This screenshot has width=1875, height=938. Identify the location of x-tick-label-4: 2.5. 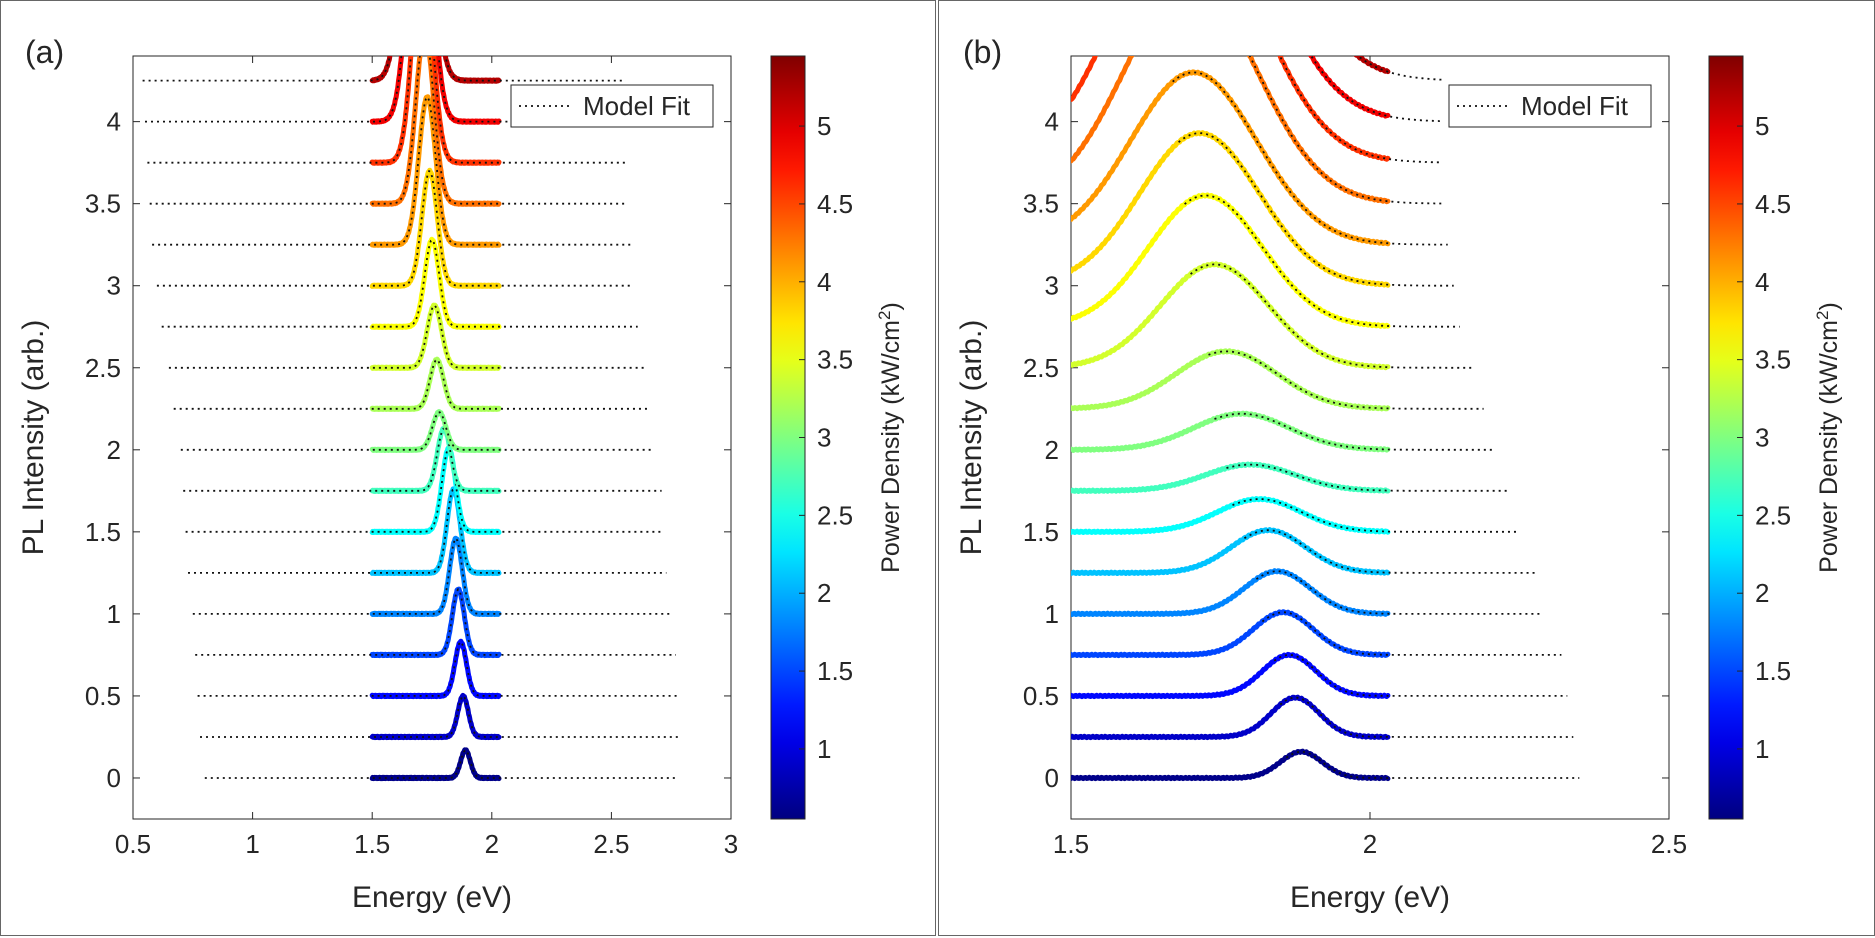
(611, 844).